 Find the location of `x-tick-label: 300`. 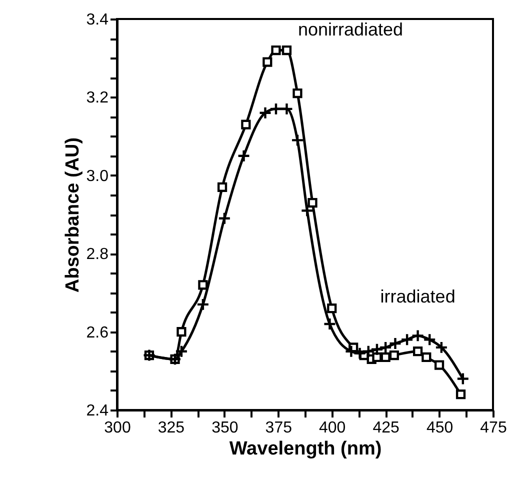

x-tick-label: 300 is located at coordinates (117, 428).